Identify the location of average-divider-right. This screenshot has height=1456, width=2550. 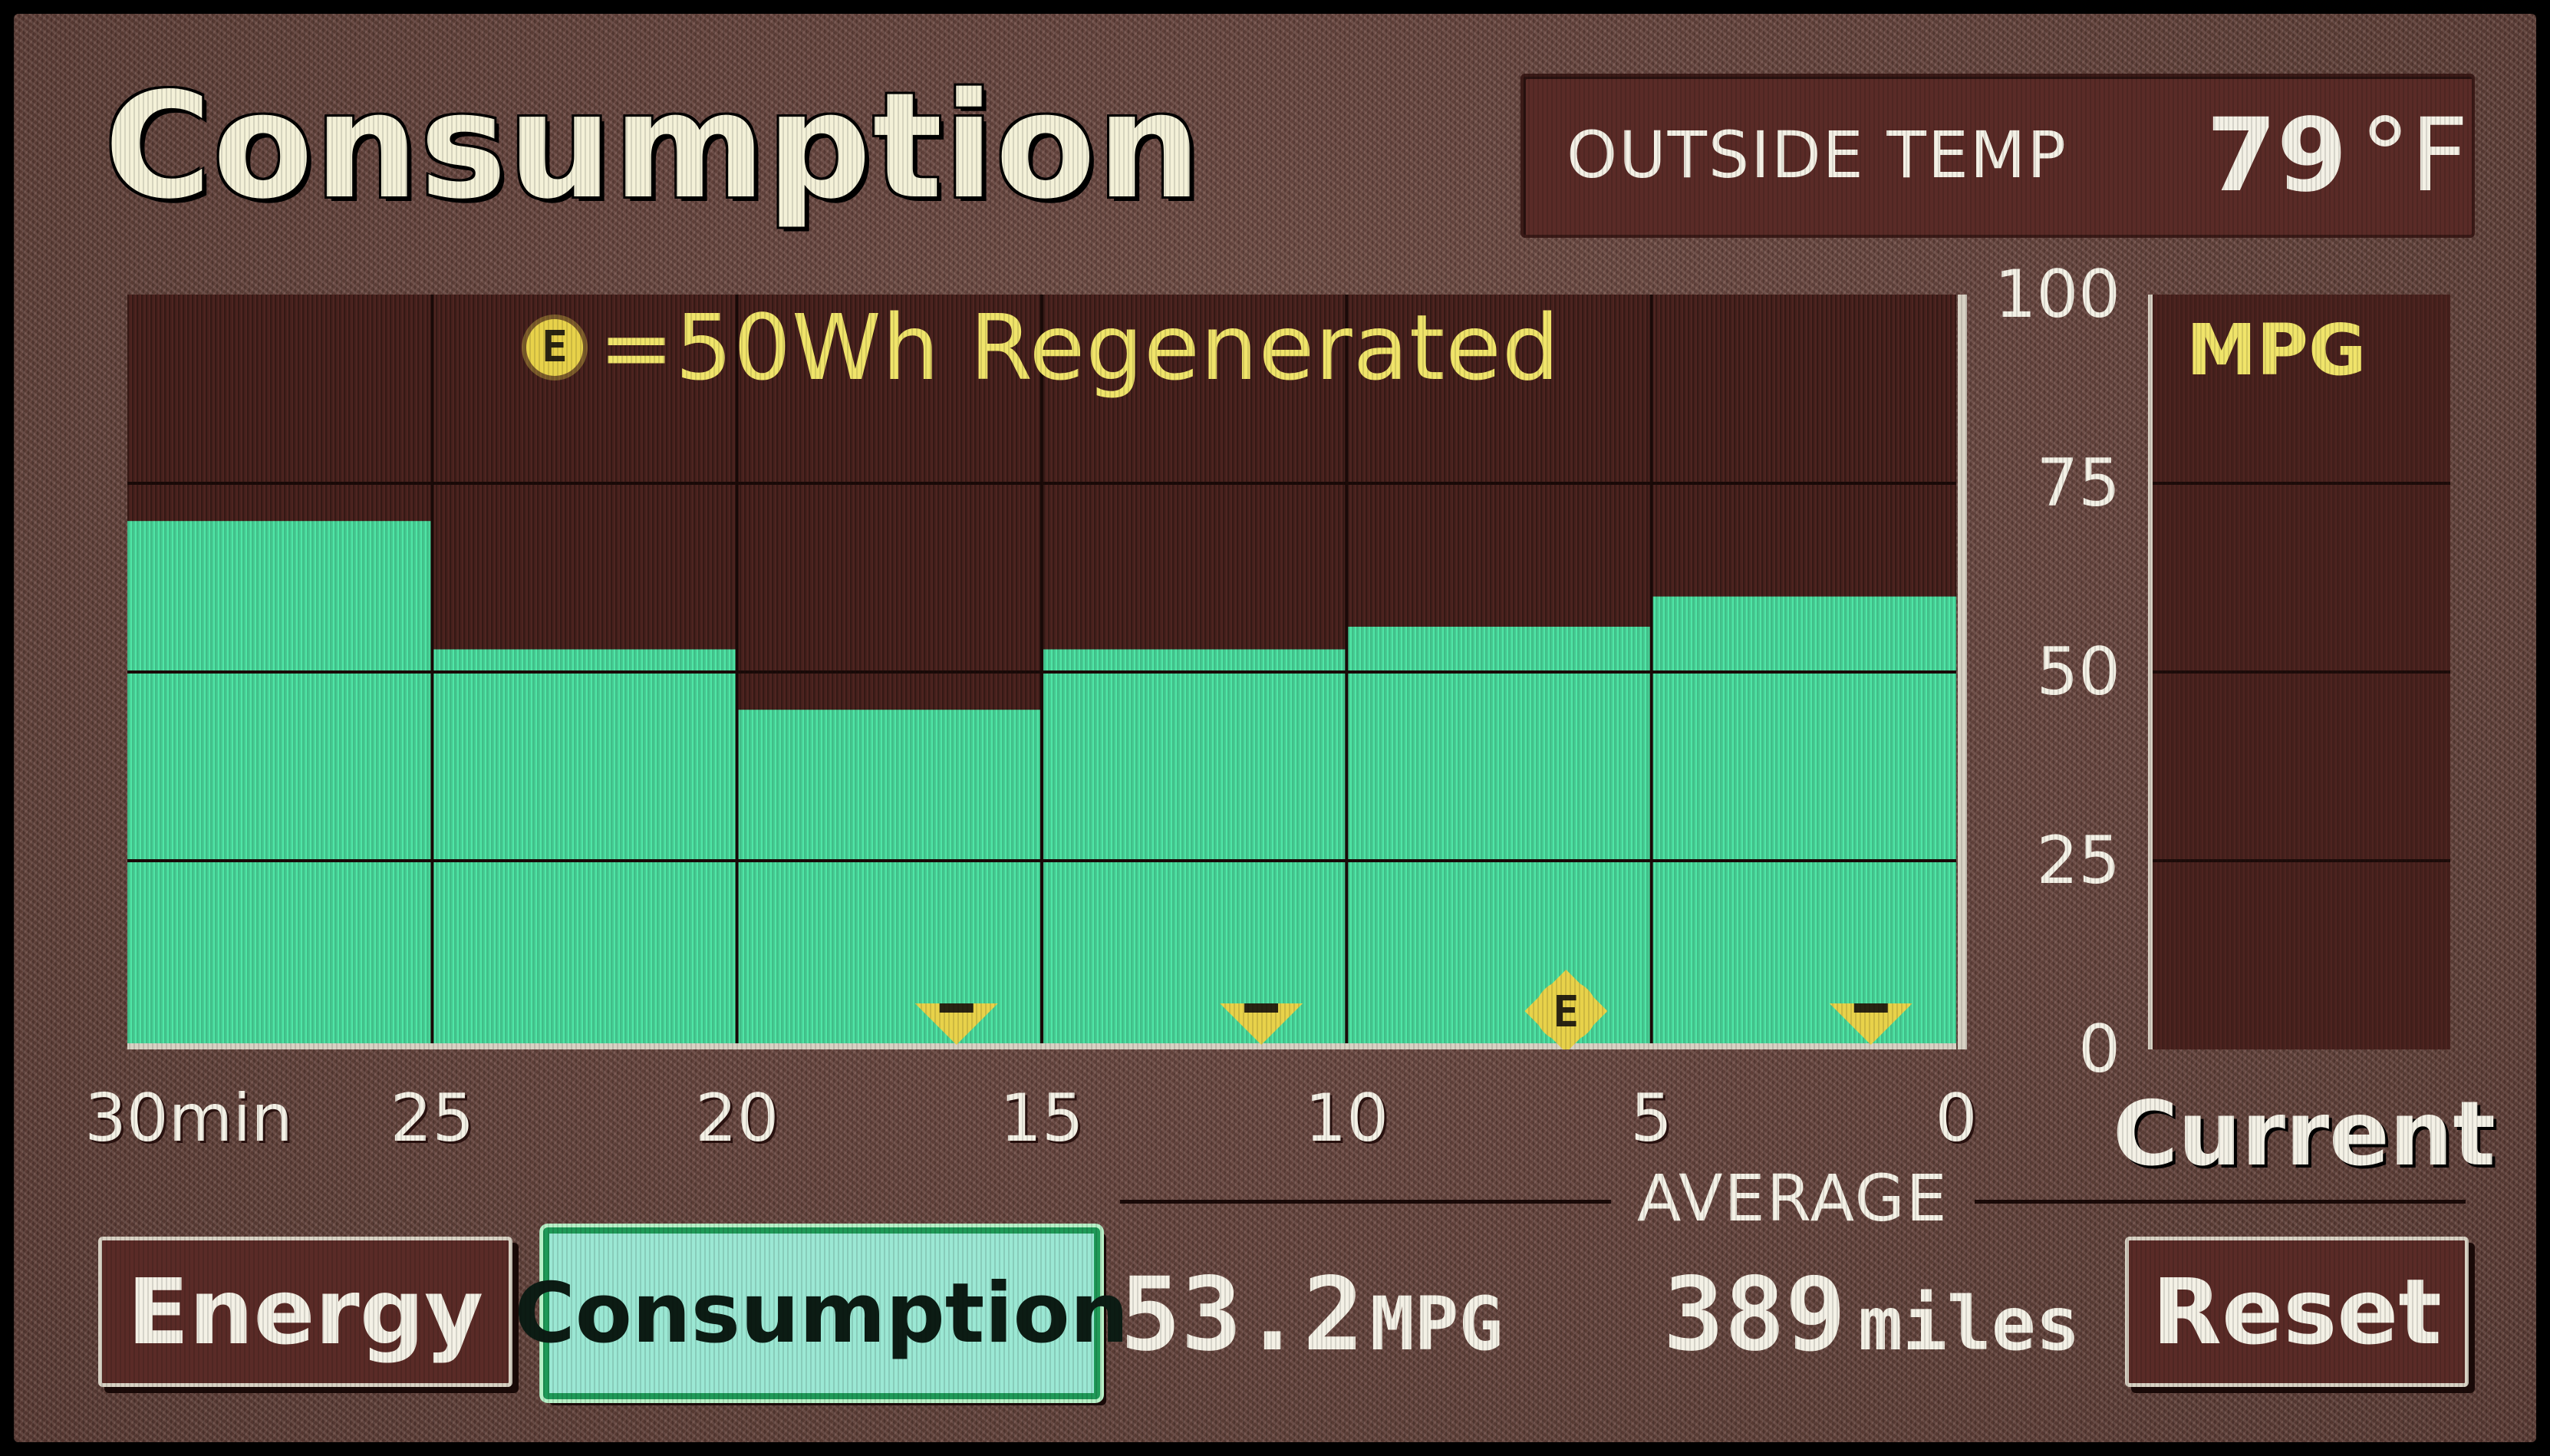
(2220, 1202).